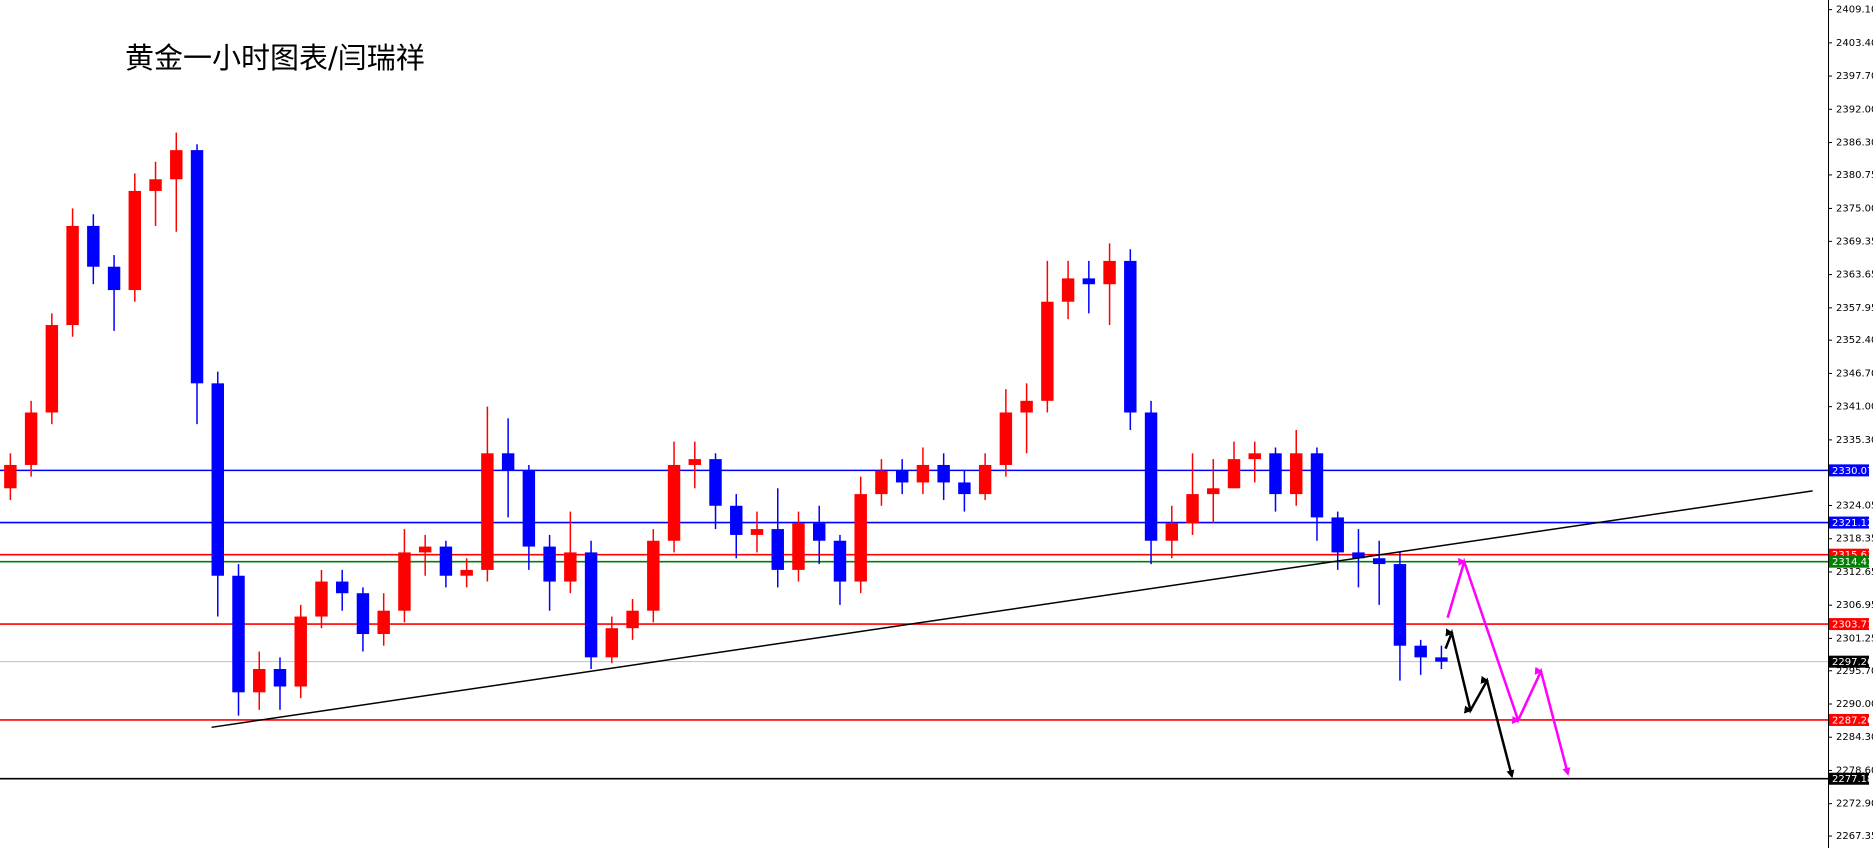 This screenshot has height=848, width=1873. Describe the element at coordinates (1854, 704) in the screenshot. I see `y-tick-label: 2290.00` at that location.